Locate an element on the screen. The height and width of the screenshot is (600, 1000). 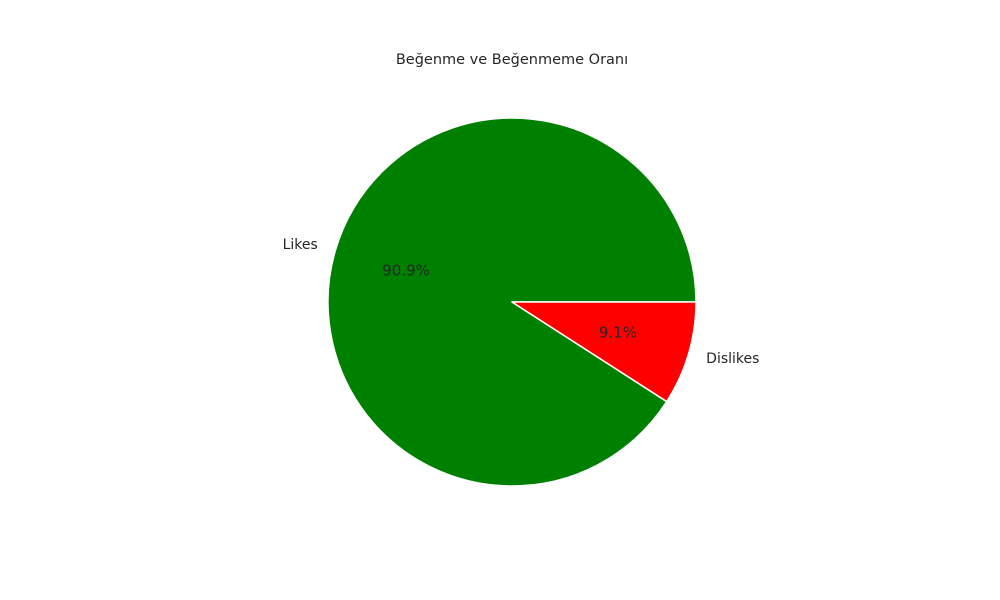
chart-title: Beğenme ve Beğenmeme Oranı is located at coordinates (512, 60).